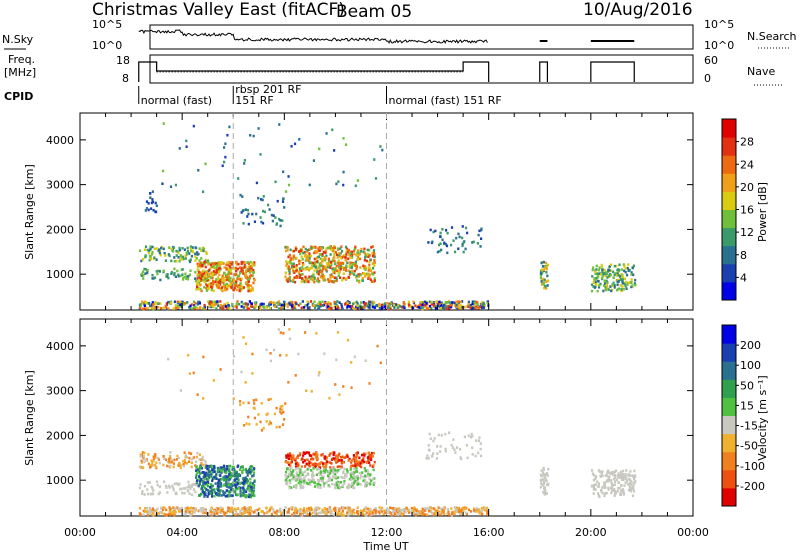 The image size is (800, 554). I want to click on colorbar-swatch, so click(729, 273).